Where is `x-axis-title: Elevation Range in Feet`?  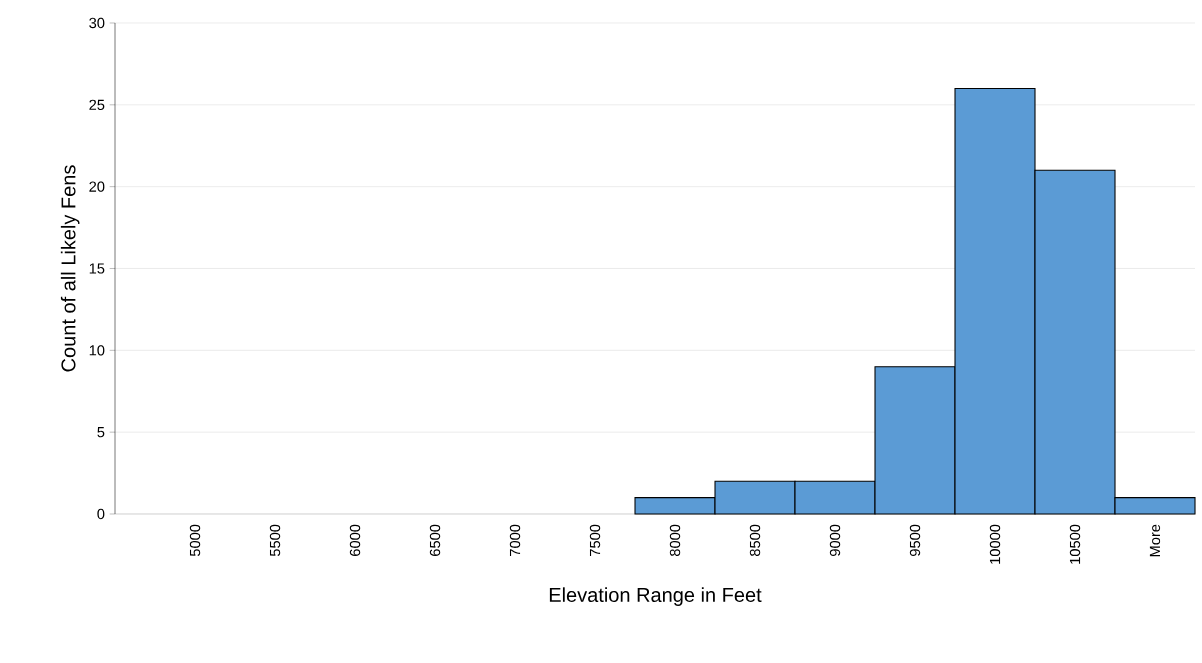 x-axis-title: Elevation Range in Feet is located at coordinates (655, 596).